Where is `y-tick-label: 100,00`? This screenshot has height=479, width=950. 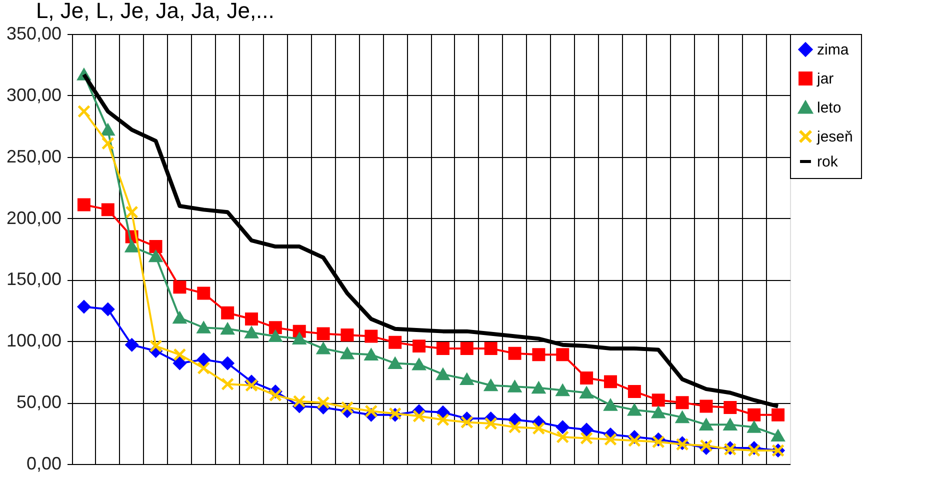 y-tick-label: 100,00 is located at coordinates (34, 340).